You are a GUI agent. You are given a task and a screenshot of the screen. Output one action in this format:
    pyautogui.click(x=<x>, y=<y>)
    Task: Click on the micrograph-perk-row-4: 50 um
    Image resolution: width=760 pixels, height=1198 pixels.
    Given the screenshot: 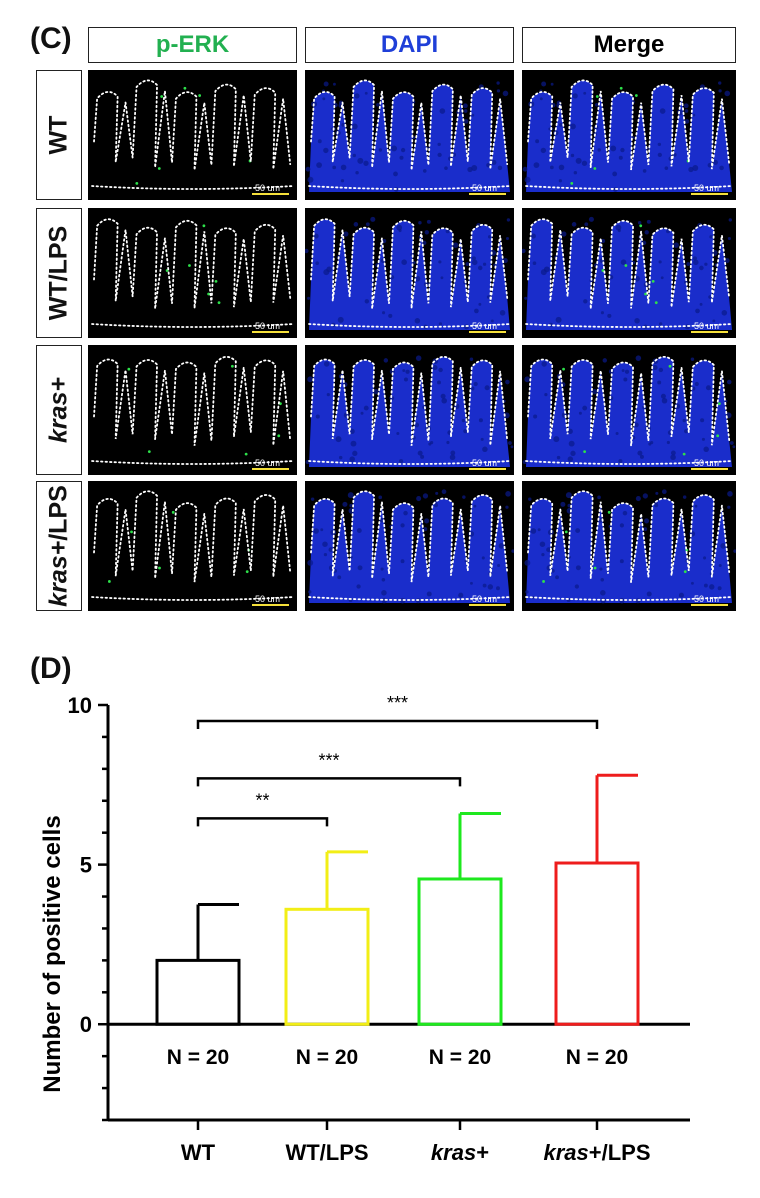 What is the action you would take?
    pyautogui.click(x=192, y=546)
    